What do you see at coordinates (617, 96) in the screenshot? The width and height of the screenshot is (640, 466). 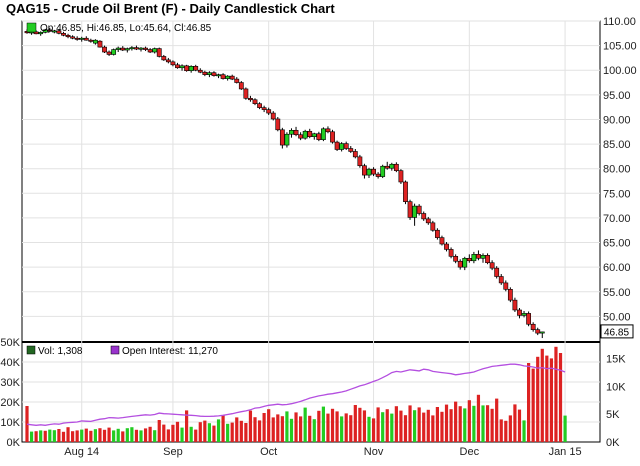 I see `price-tick-label: 95.00` at bounding box center [617, 96].